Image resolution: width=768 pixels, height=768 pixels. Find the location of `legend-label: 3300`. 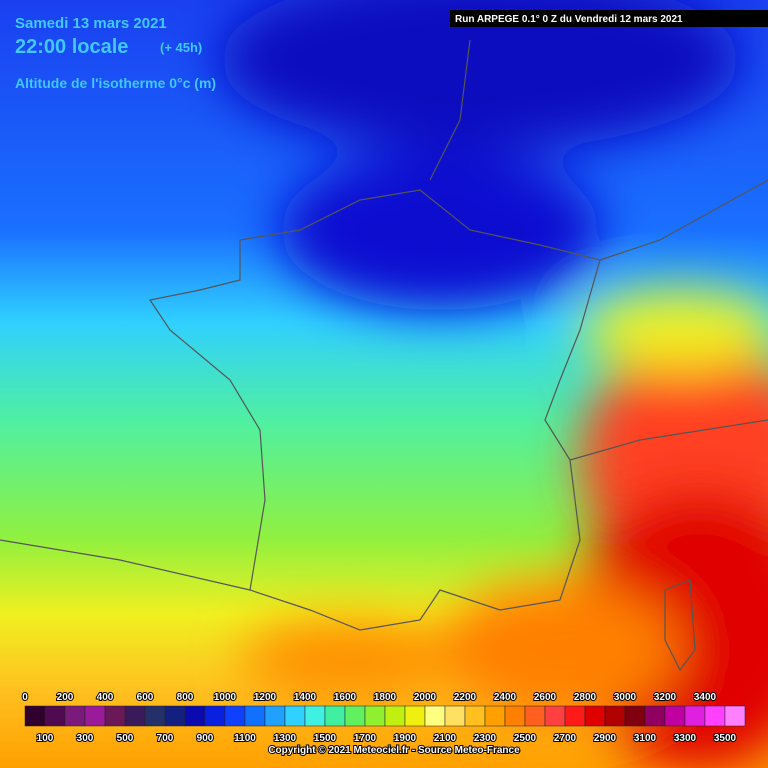

legend-label: 3300 is located at coordinates (685, 738).